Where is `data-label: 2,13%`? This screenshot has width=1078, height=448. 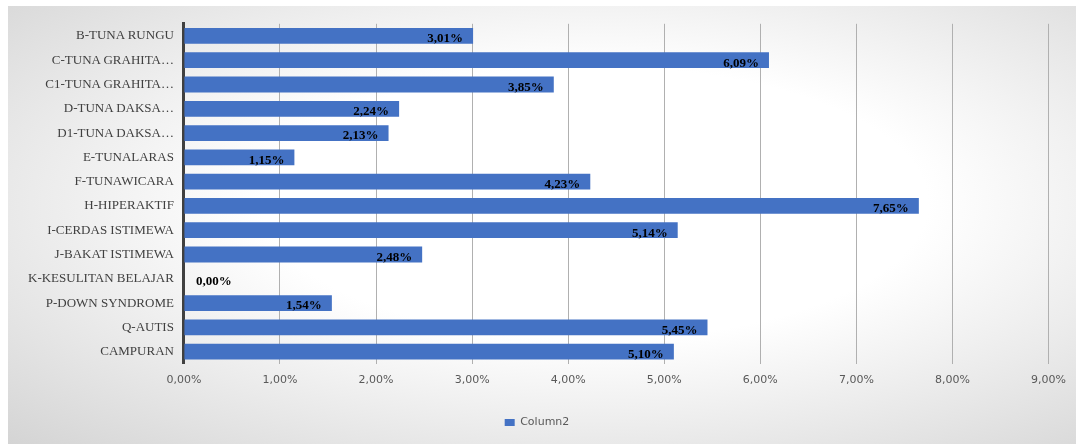 data-label: 2,13% is located at coordinates (360, 135).